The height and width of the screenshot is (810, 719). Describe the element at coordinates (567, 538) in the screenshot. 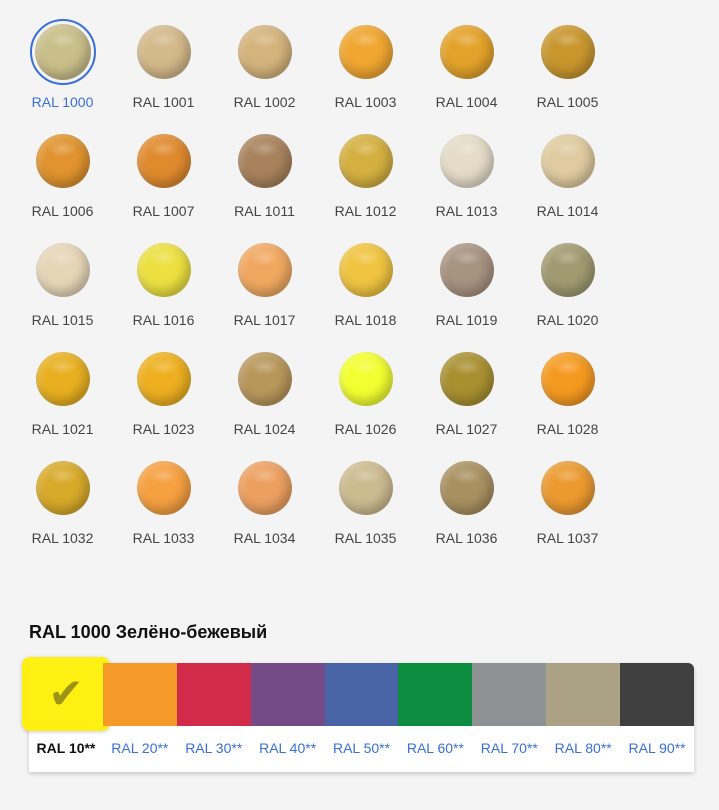

I see `color-label: RAL 1037` at that location.